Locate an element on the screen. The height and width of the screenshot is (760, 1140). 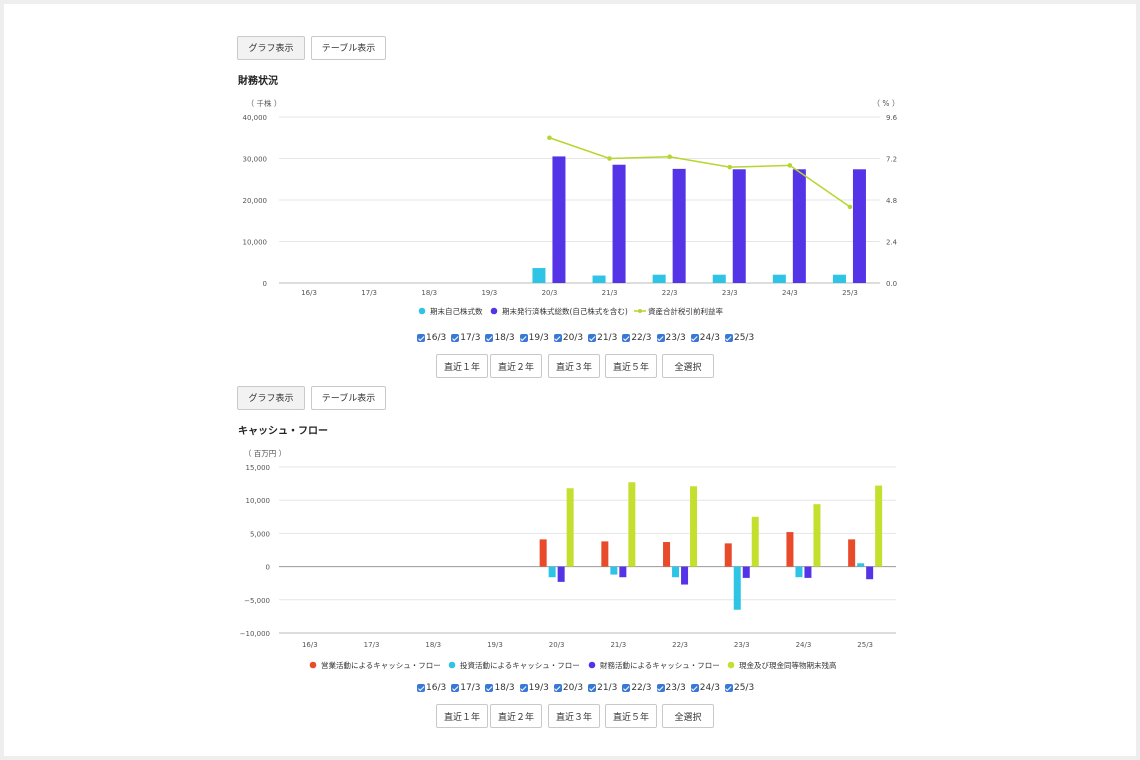
y-tick-label: 0 is located at coordinates (265, 284).